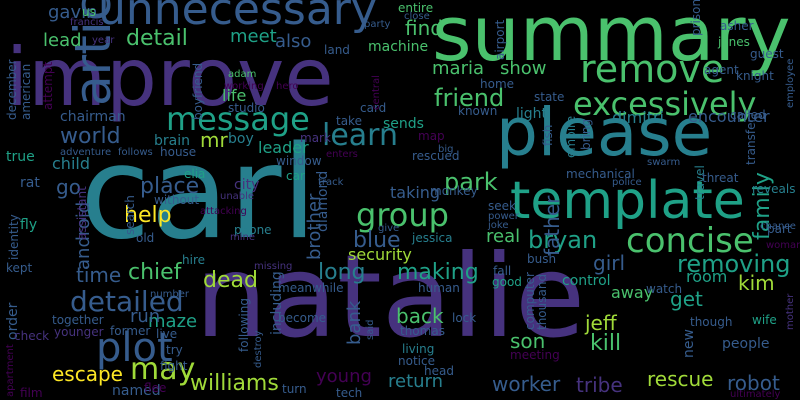  I want to click on word-security: security, so click(380, 254).